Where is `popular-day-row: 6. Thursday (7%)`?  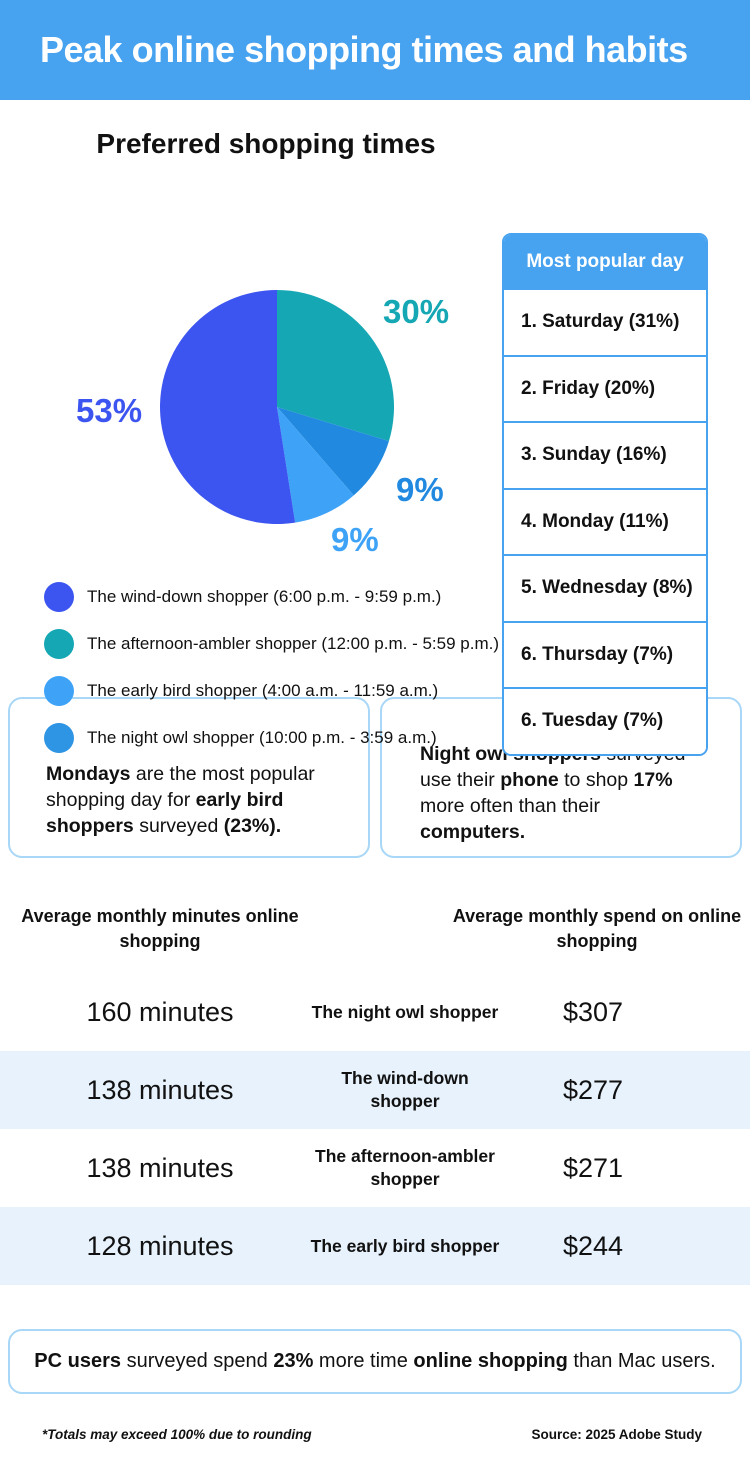
popular-day-row: 6. Thursday (7%) is located at coordinates (605, 653).